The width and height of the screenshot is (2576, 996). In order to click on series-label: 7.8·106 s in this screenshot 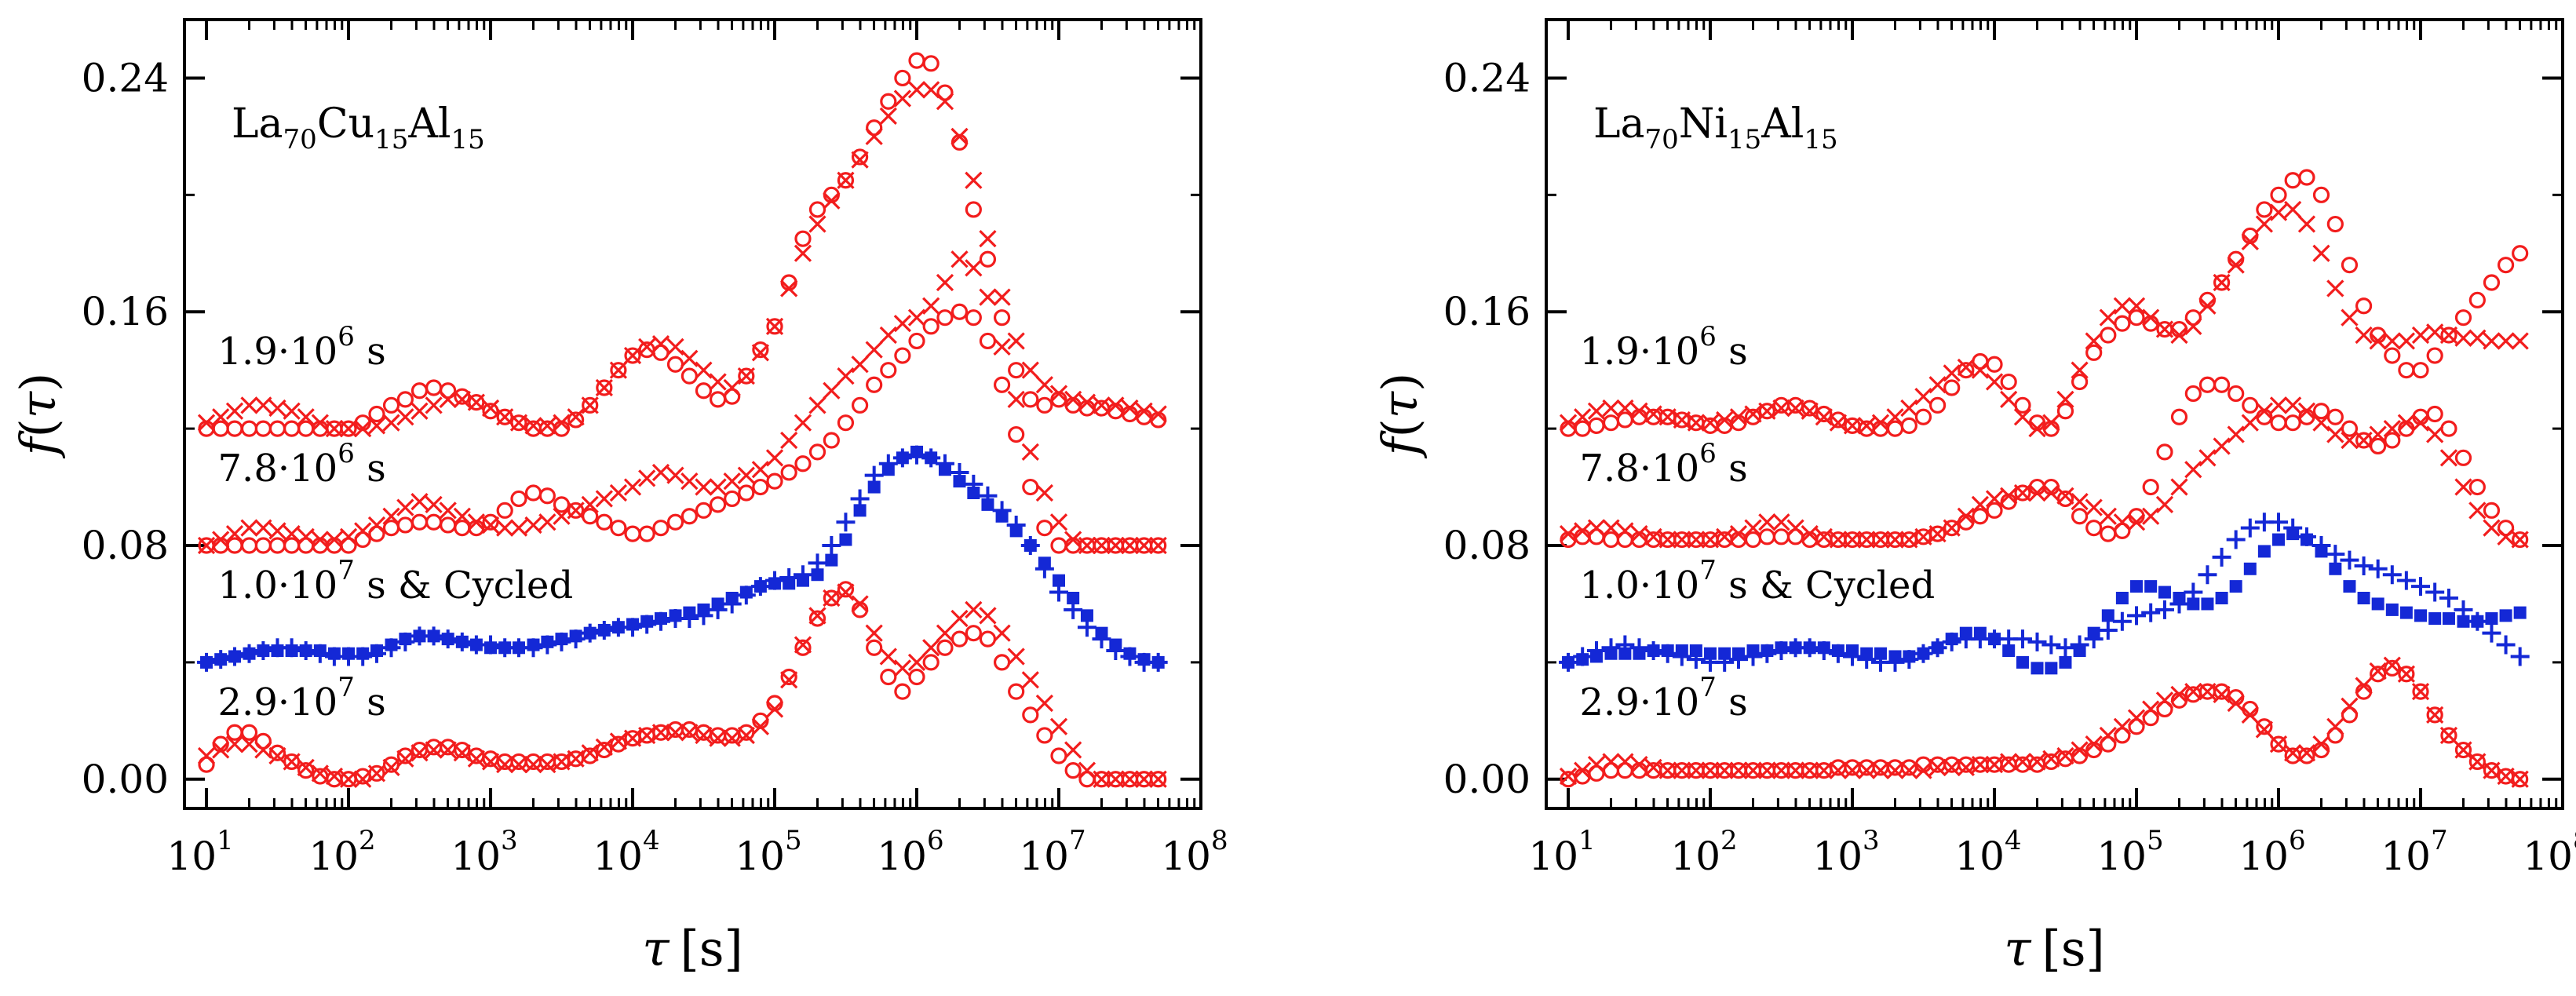, I will do `click(302, 465)`.